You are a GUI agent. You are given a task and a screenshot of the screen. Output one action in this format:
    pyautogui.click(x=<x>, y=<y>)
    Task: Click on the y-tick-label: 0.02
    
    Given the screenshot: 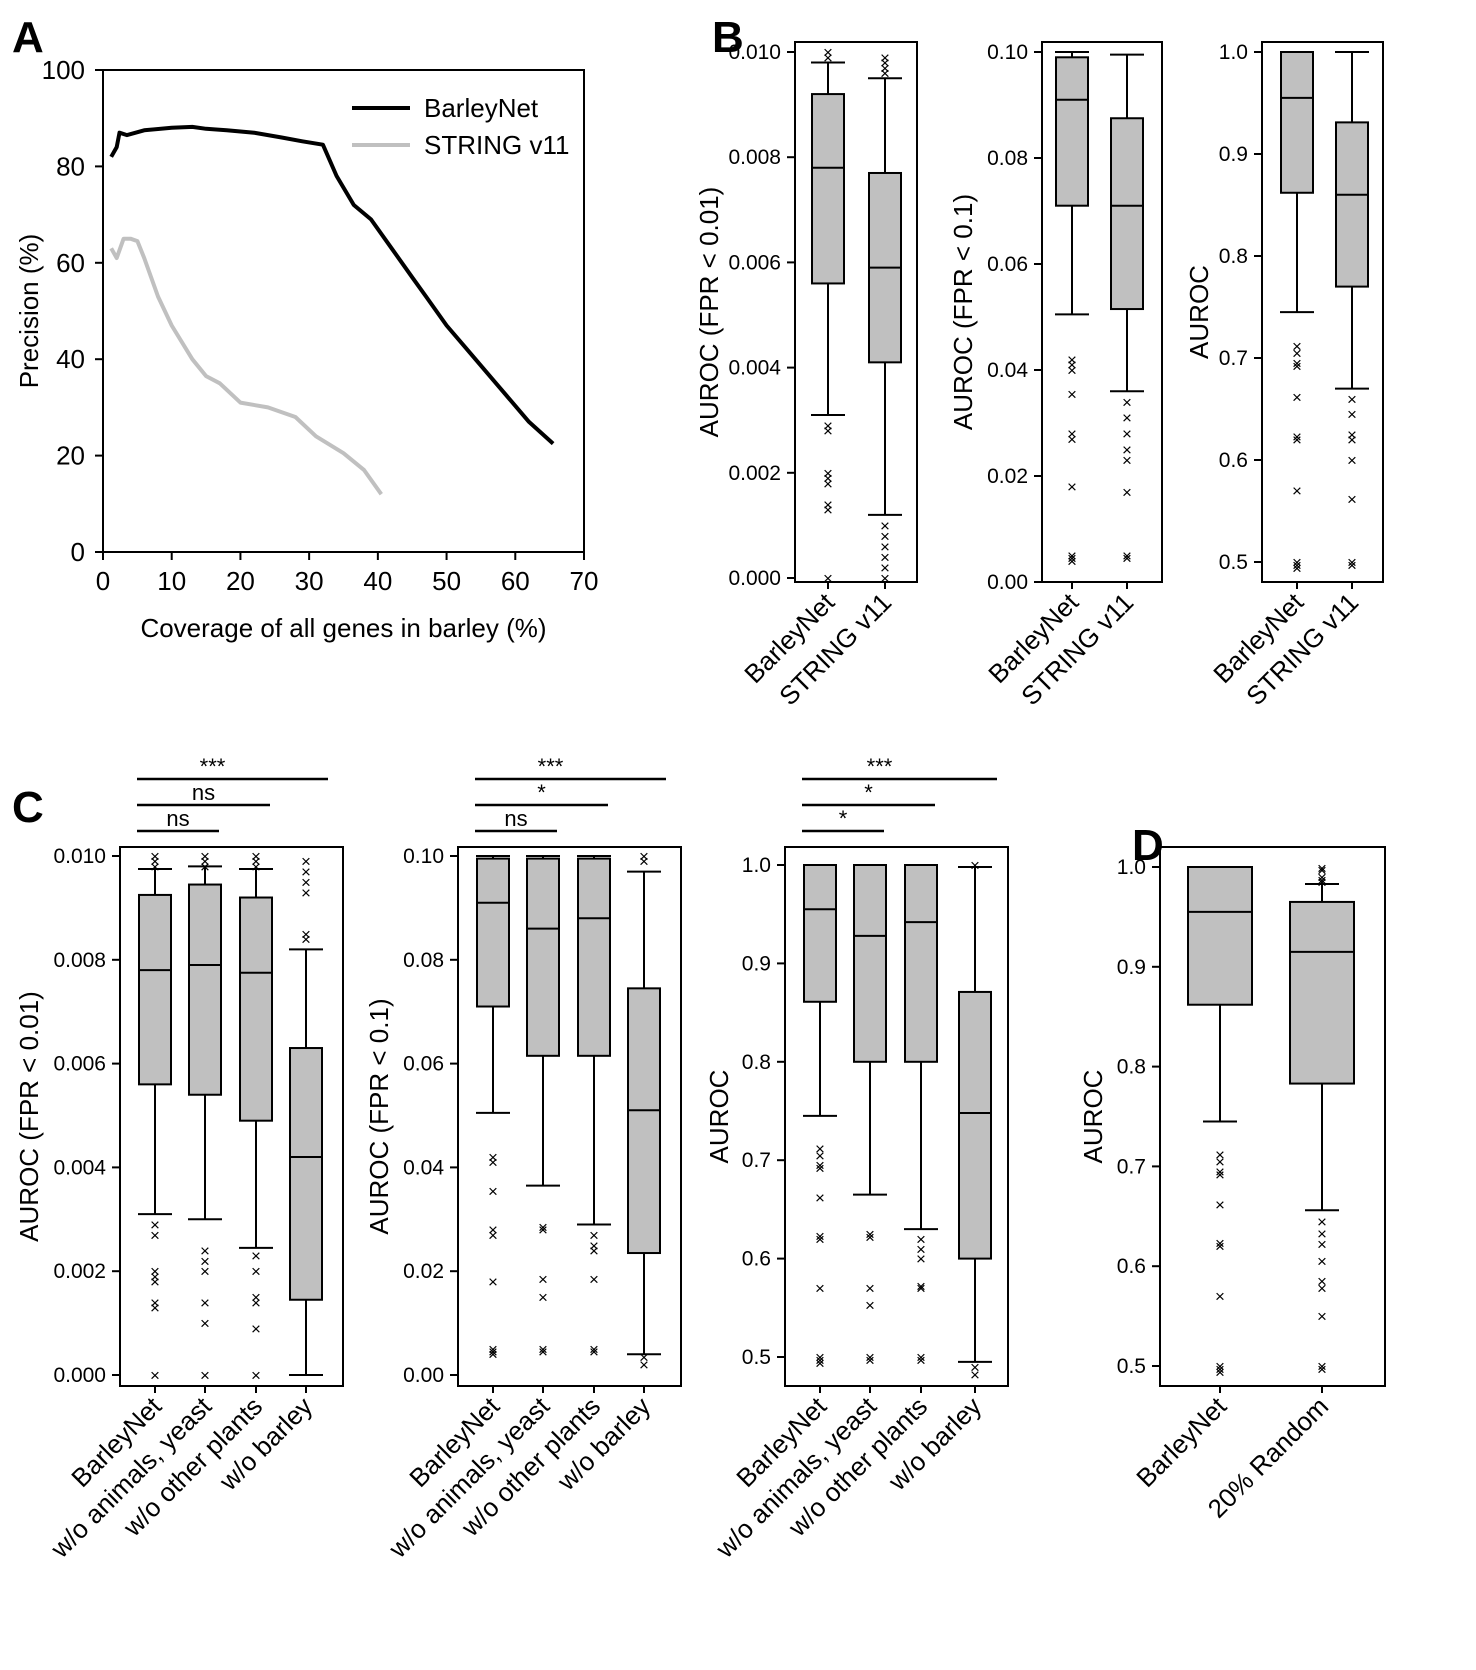 What is the action you would take?
    pyautogui.click(x=423, y=1271)
    